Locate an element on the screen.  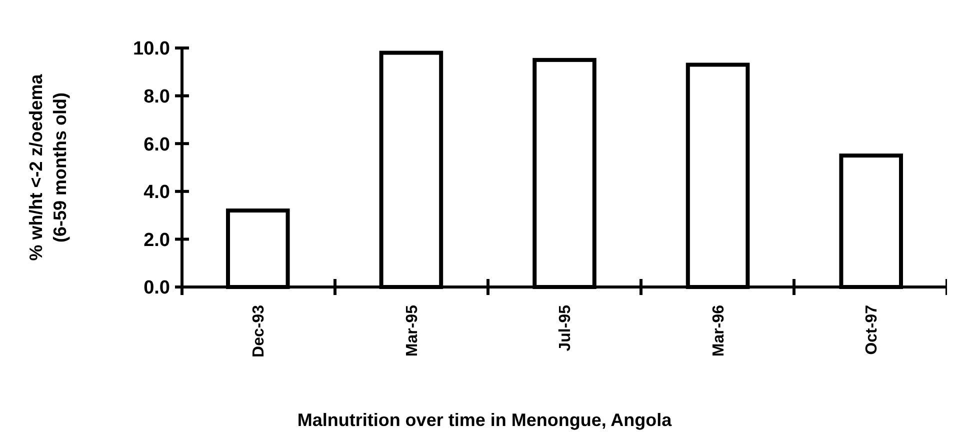
x-tick-label: Oct-97 is located at coordinates (872, 329).